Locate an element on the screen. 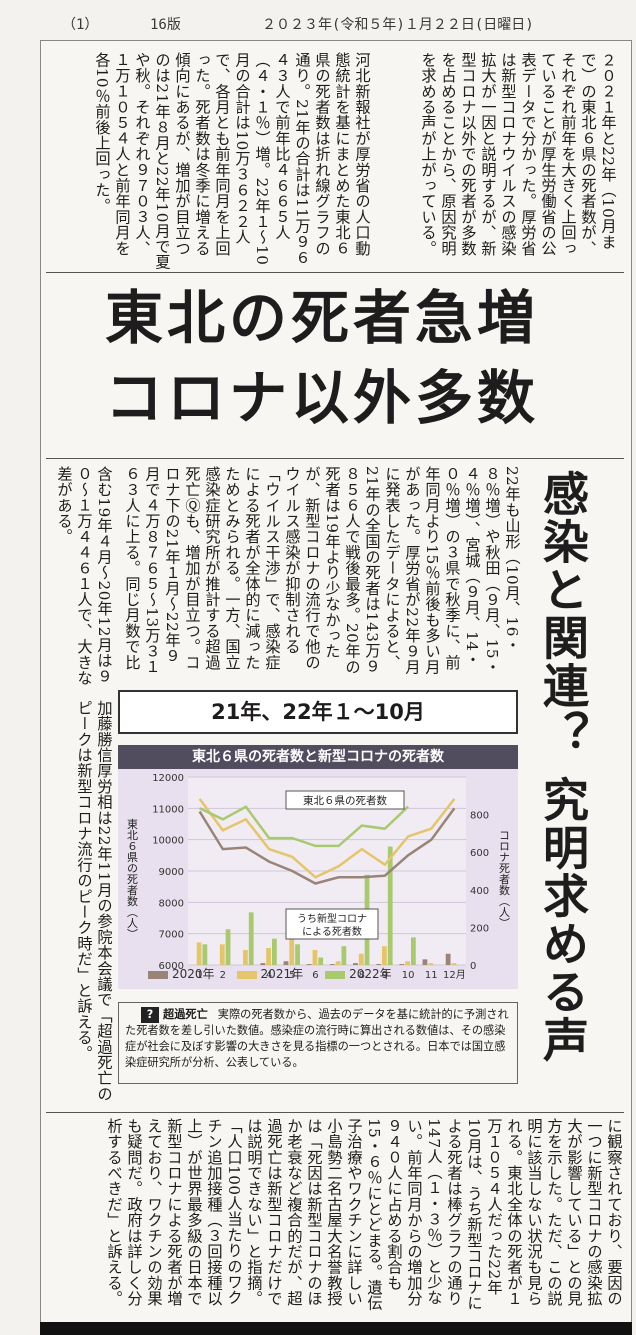 This screenshot has width=636, height=1335. x-tick-label: 5 is located at coordinates (292, 975).